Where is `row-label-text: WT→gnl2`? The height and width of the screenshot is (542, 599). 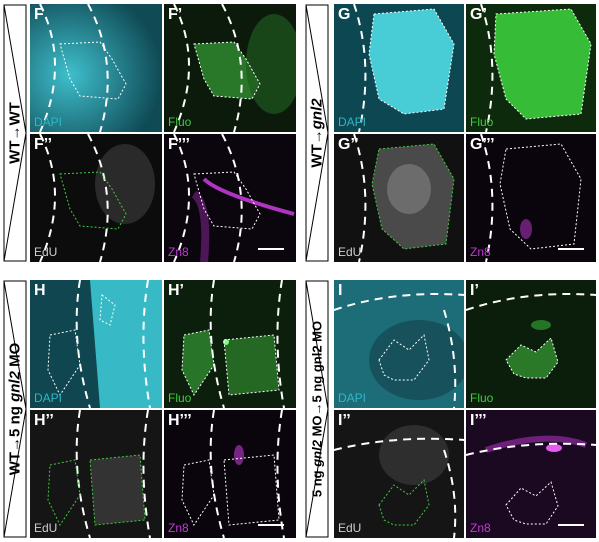 row-label-text: WT→gnl2 is located at coordinates (317, 133).